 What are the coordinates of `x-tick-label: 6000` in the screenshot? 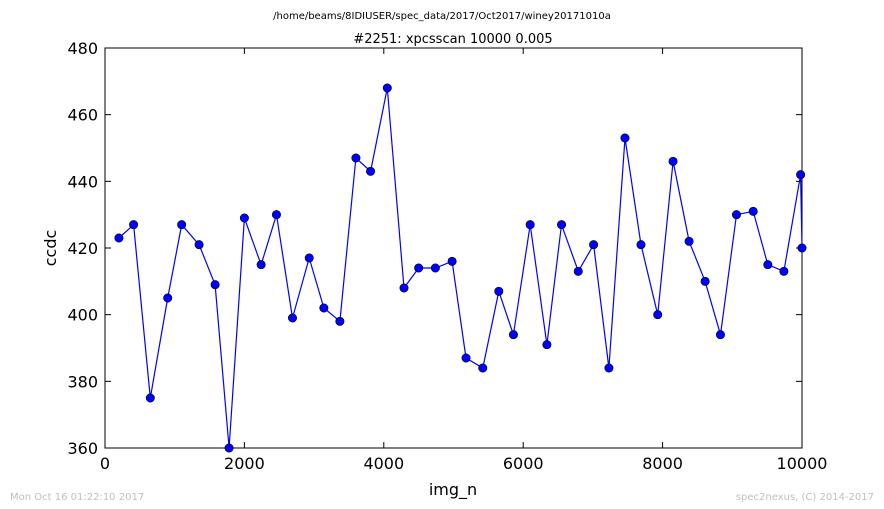 It's located at (523, 463).